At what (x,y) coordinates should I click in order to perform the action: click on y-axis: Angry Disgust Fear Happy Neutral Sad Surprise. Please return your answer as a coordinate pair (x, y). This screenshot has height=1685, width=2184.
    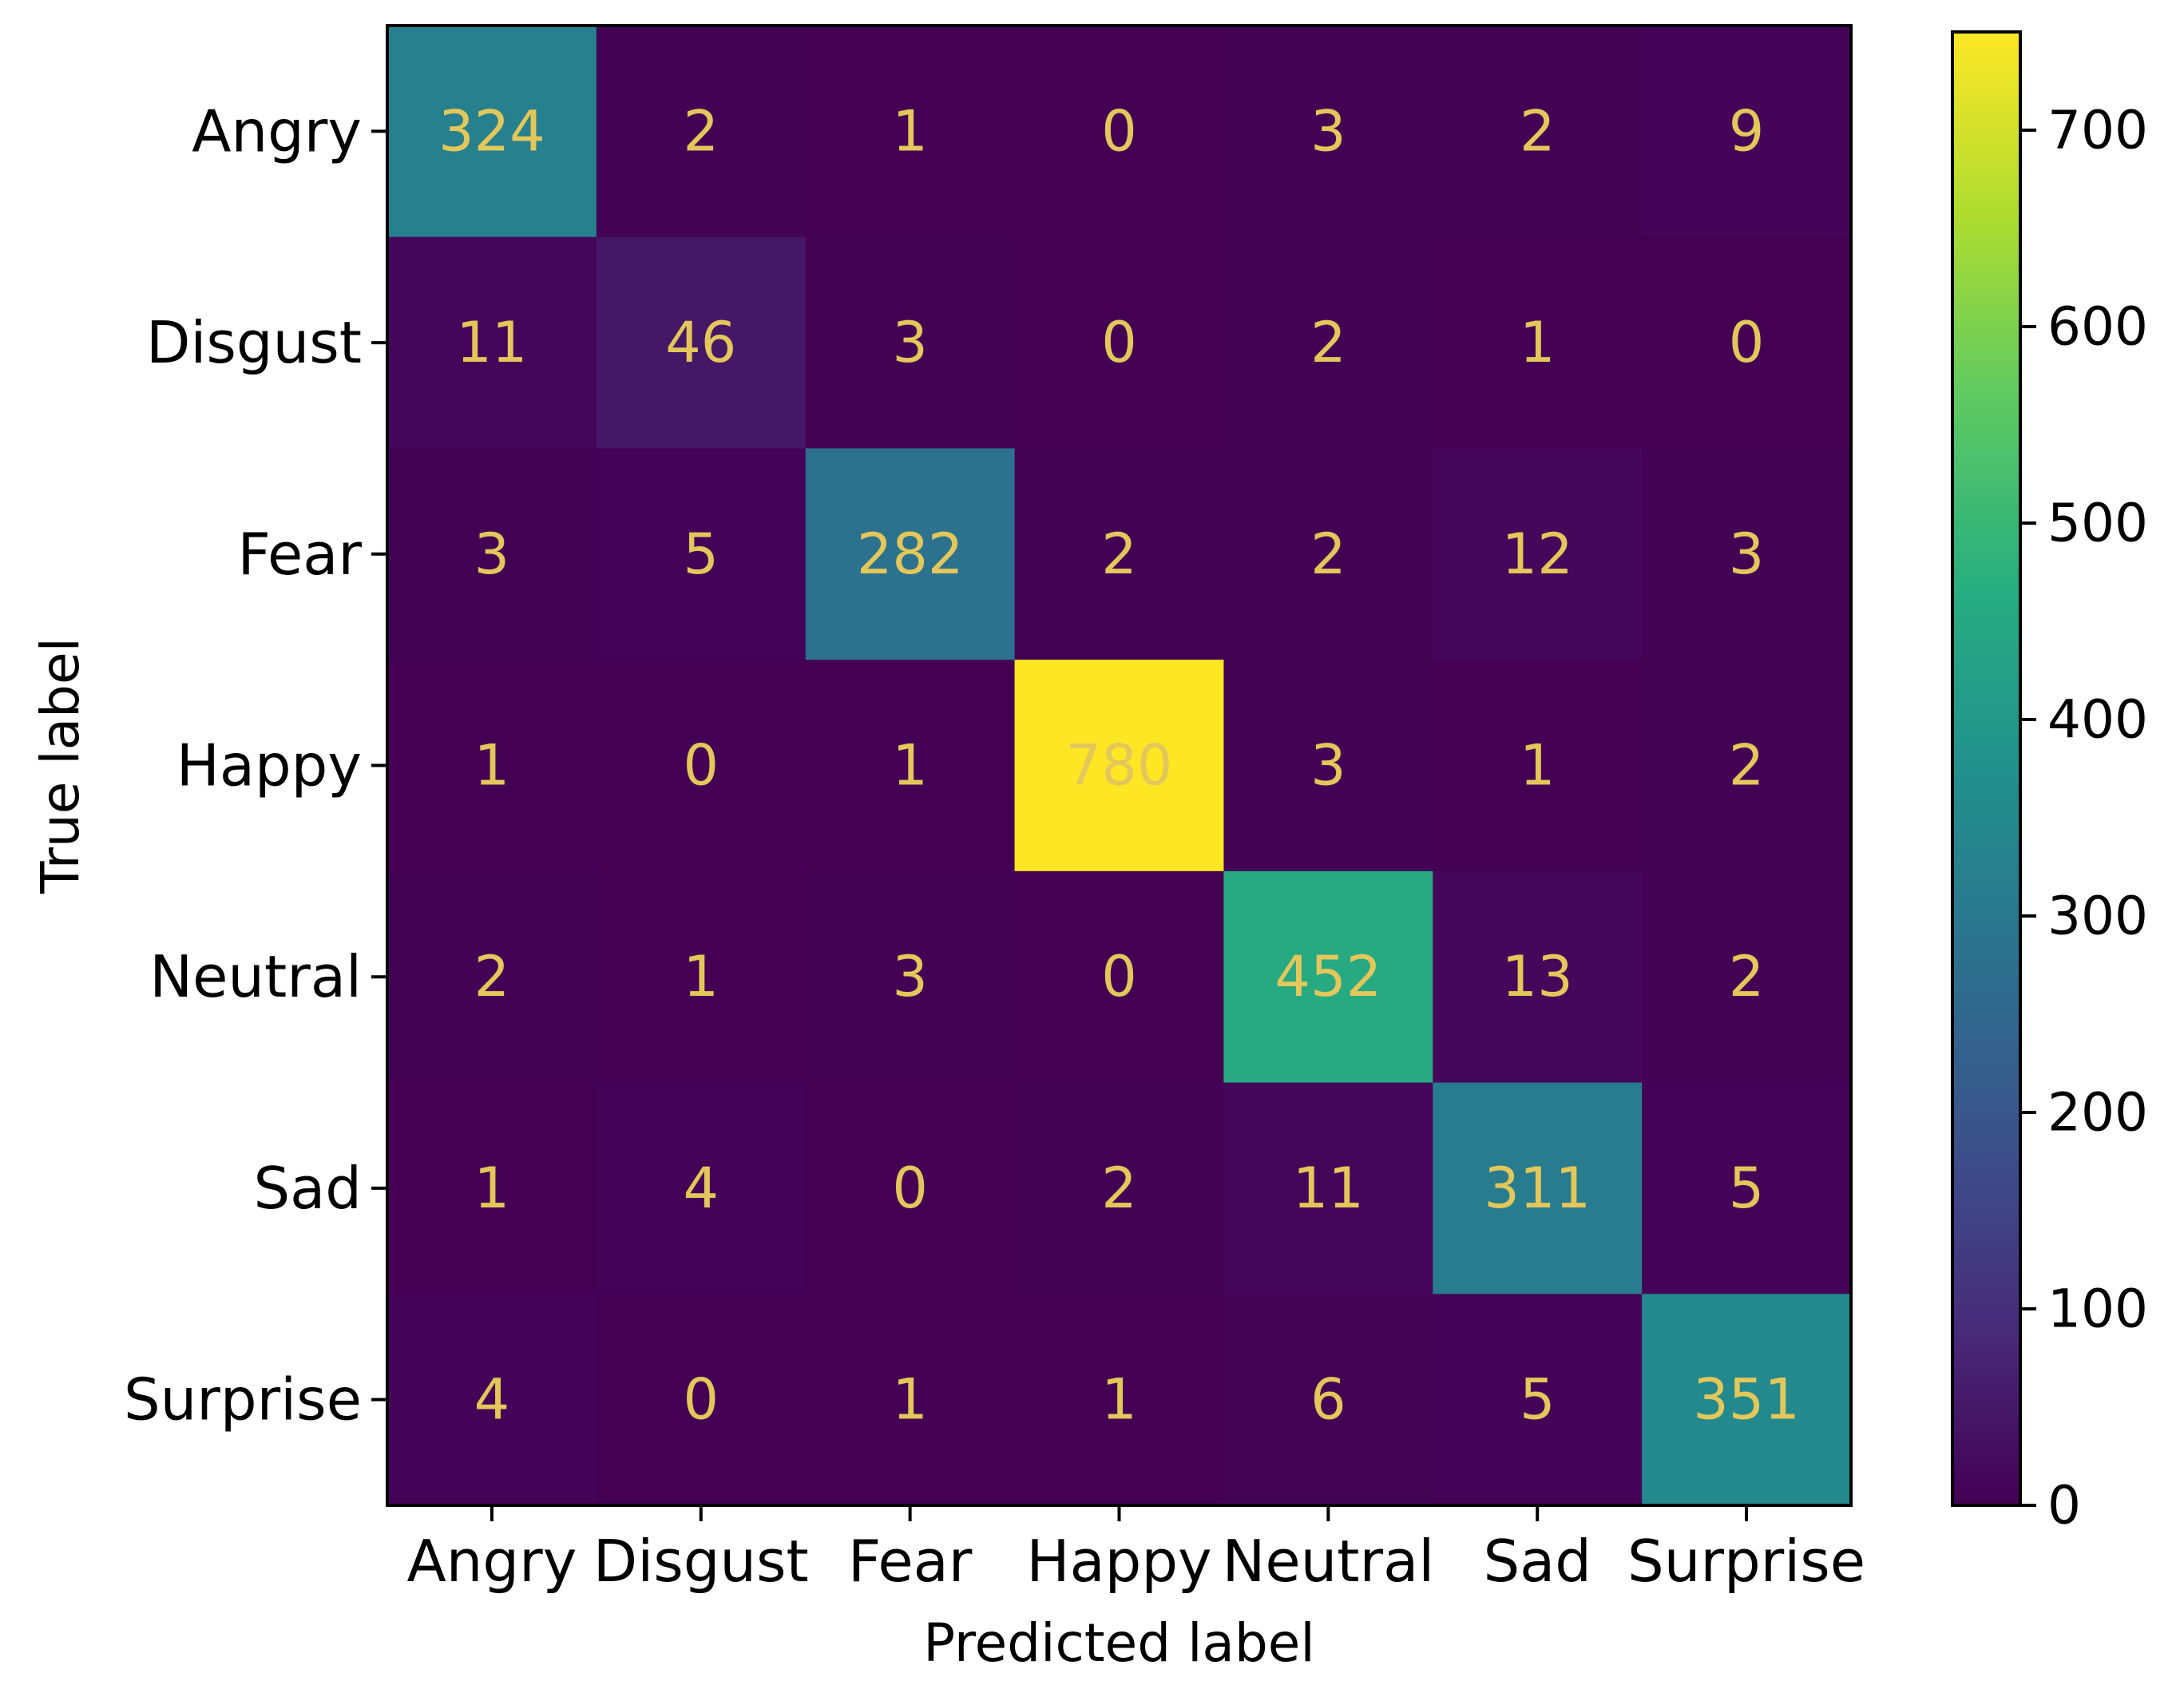
    Looking at the image, I should click on (255, 765).